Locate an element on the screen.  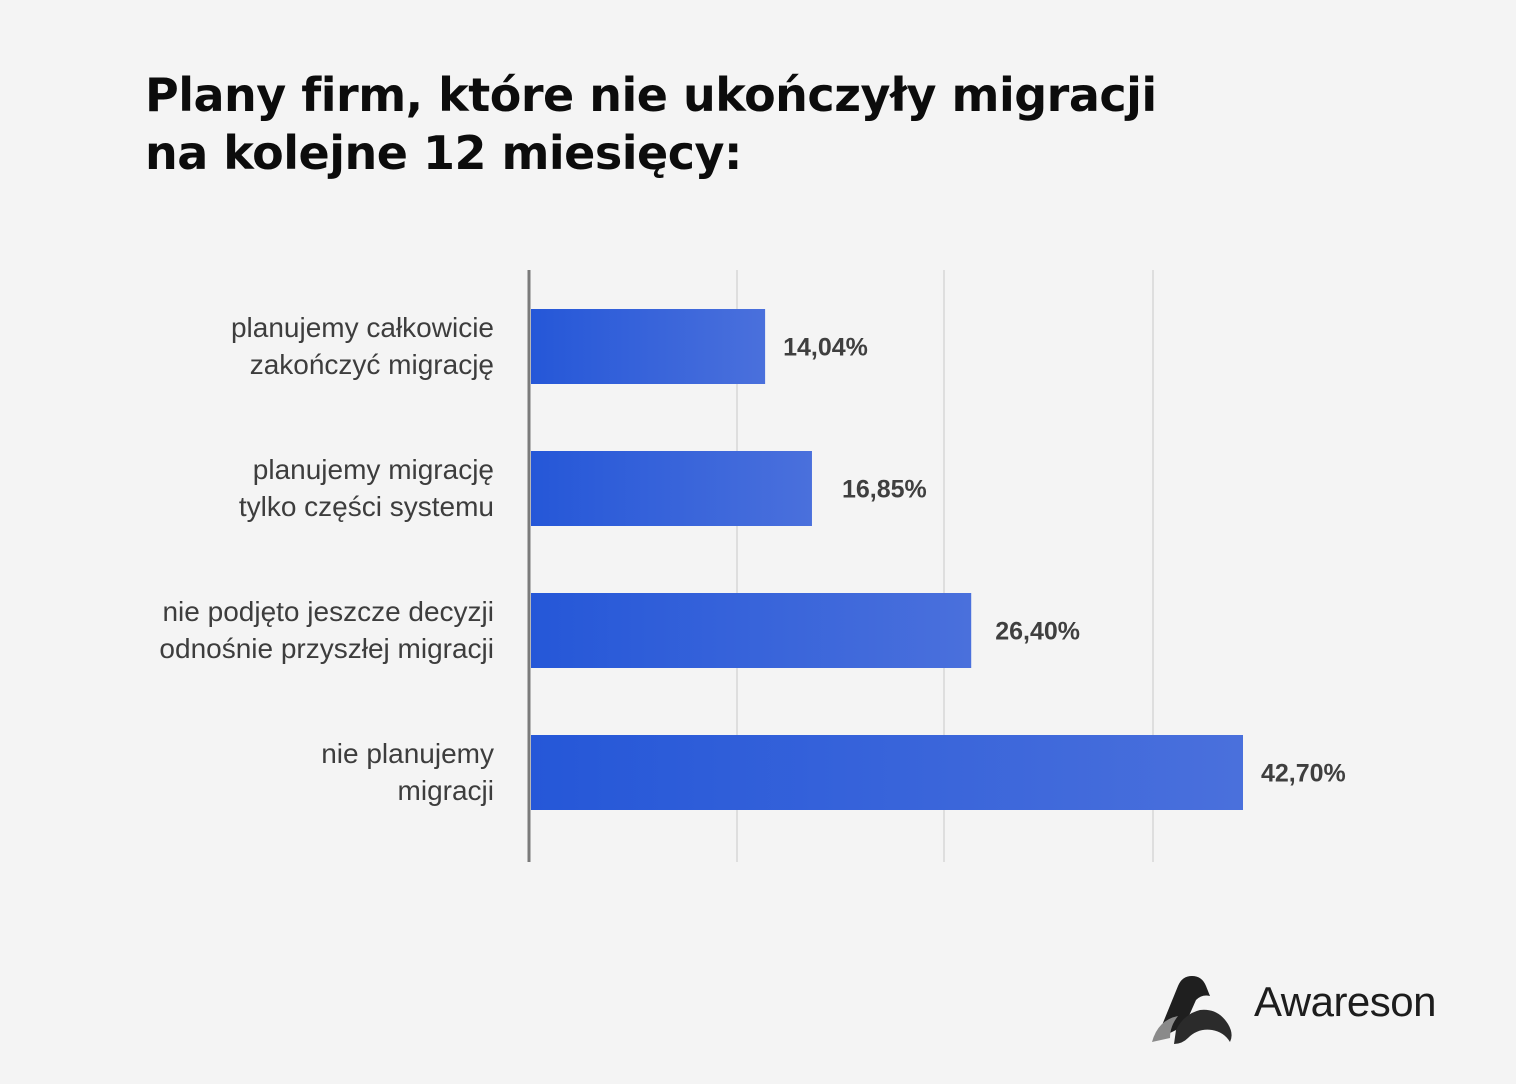
chart-title-line-1: Plany firm, które nie ukończyły migracji is located at coordinates (651, 95).